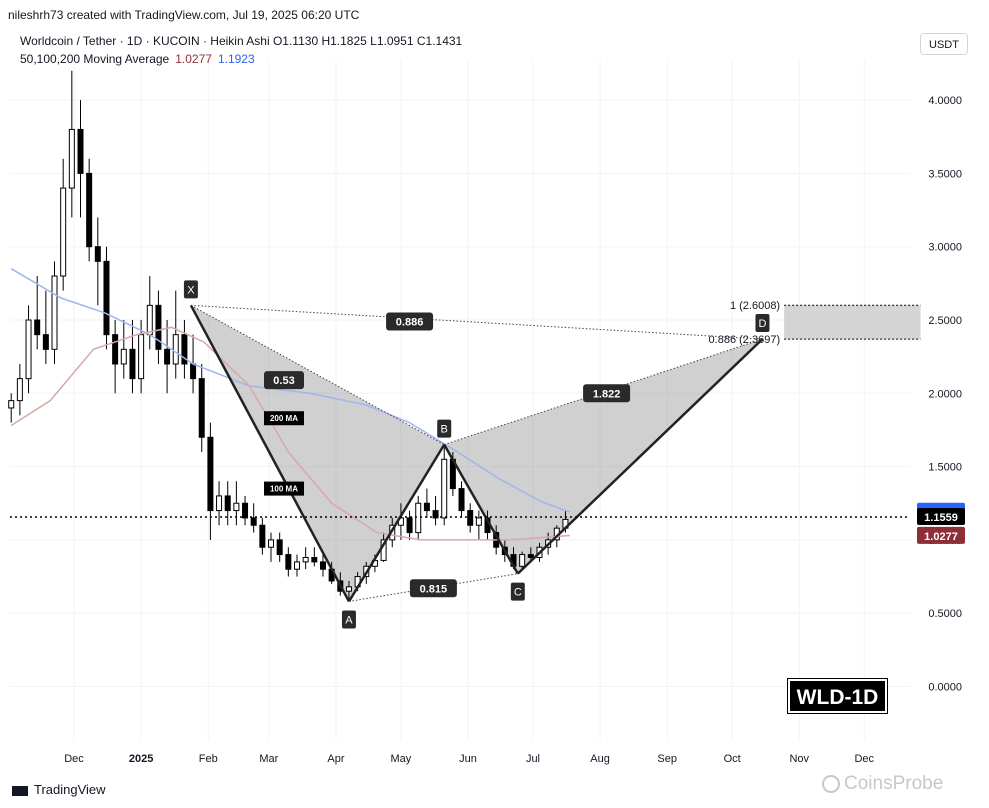 The width and height of the screenshot is (989, 808). I want to click on x-tick-label: Oct, so click(732, 759).